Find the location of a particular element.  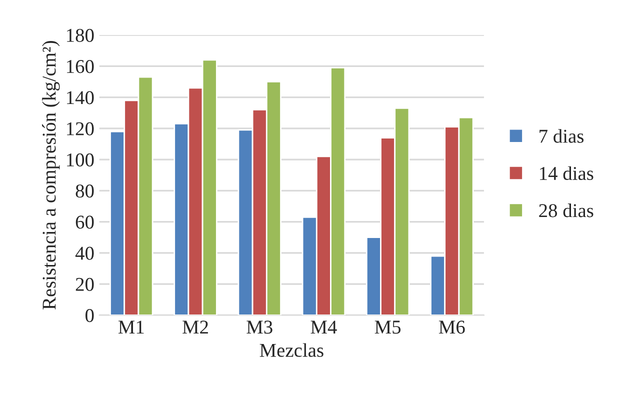

y-tick-label: 120 is located at coordinates (80, 129).